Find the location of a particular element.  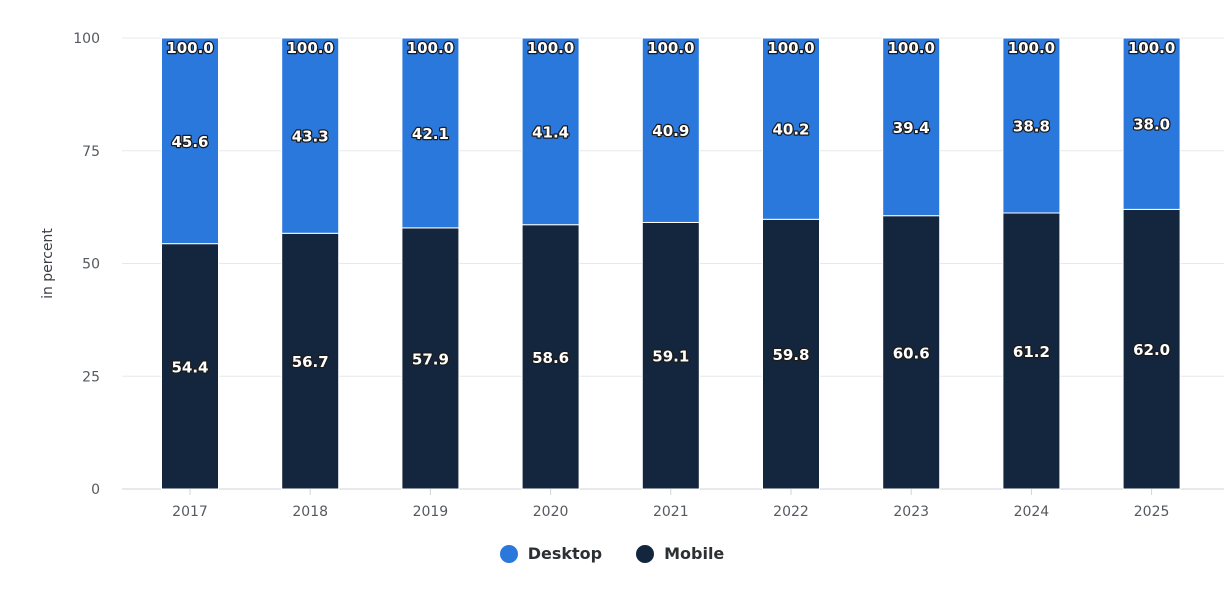

bar-desktop-2020 is located at coordinates (550, 131).